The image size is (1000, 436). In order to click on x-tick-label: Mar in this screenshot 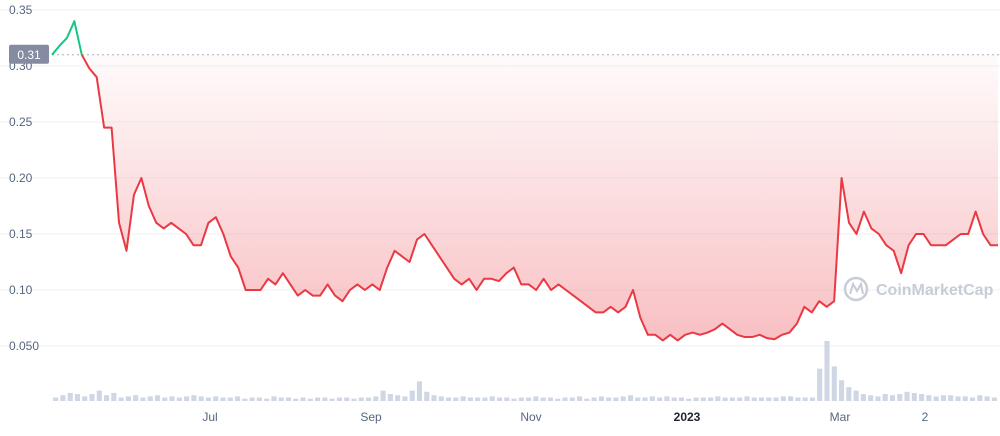, I will do `click(840, 417)`.